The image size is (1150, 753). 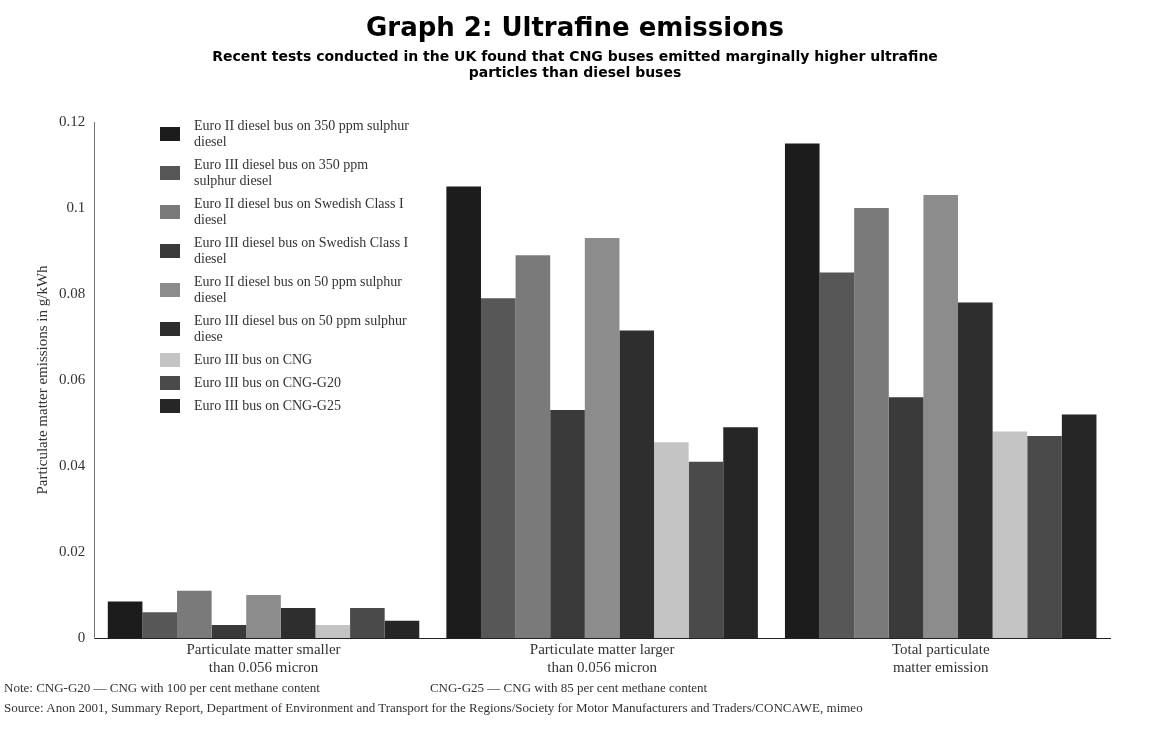 What do you see at coordinates (72, 550) in the screenshot?
I see `y-tick-label: 0.02` at bounding box center [72, 550].